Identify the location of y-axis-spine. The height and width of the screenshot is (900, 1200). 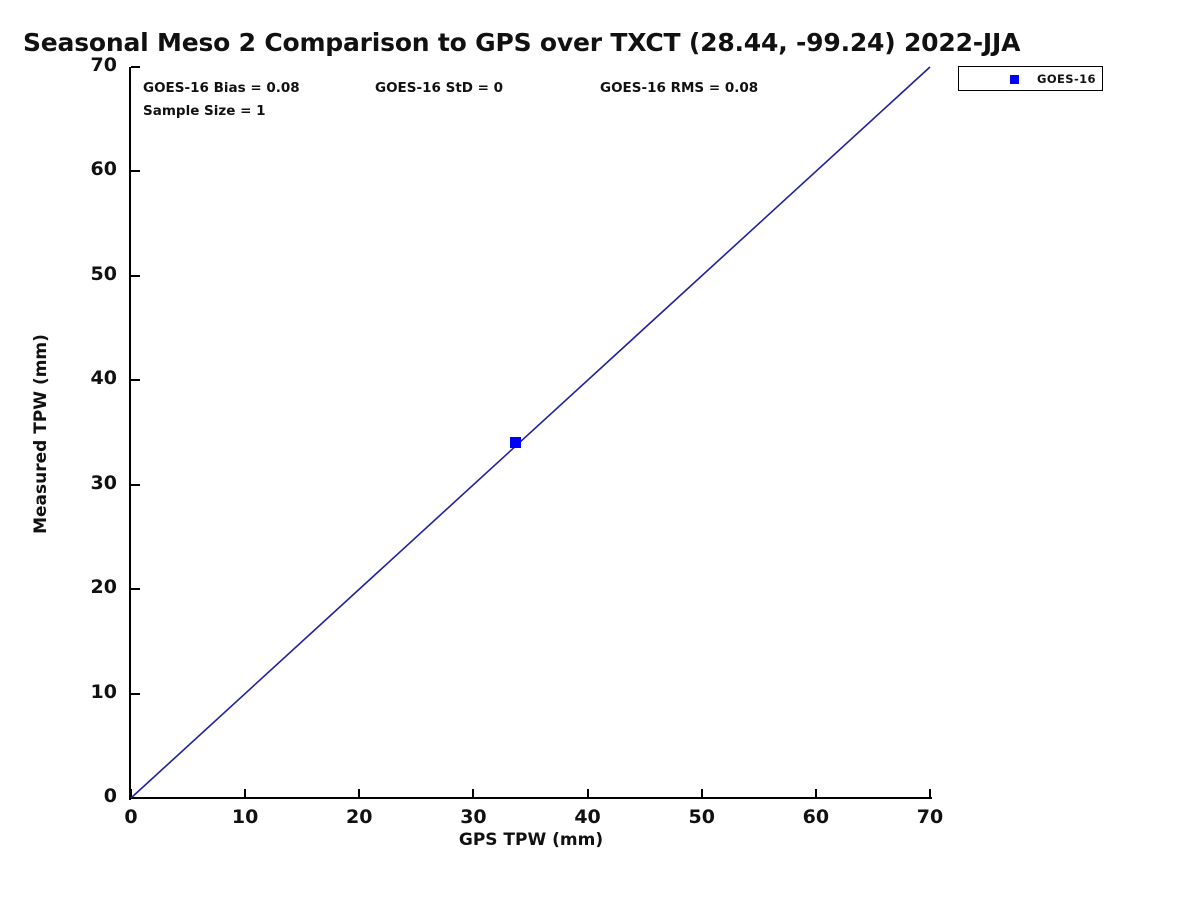
(130, 433).